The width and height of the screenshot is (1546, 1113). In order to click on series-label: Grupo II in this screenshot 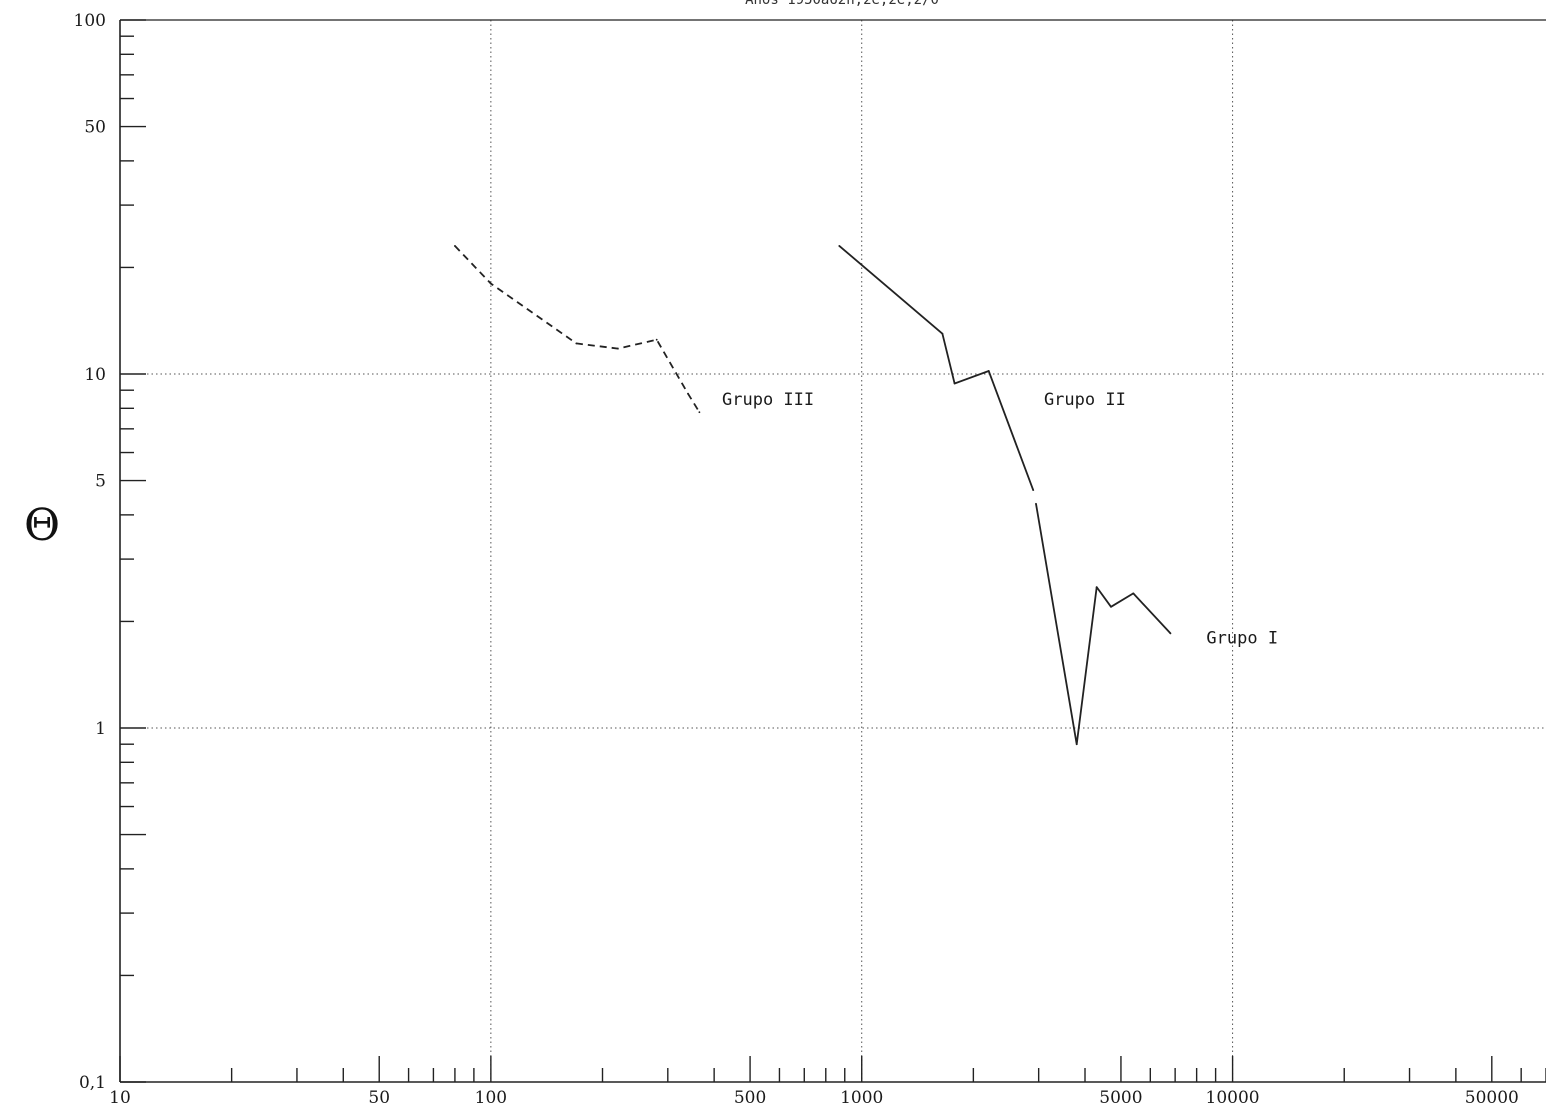, I will do `click(1085, 400)`.